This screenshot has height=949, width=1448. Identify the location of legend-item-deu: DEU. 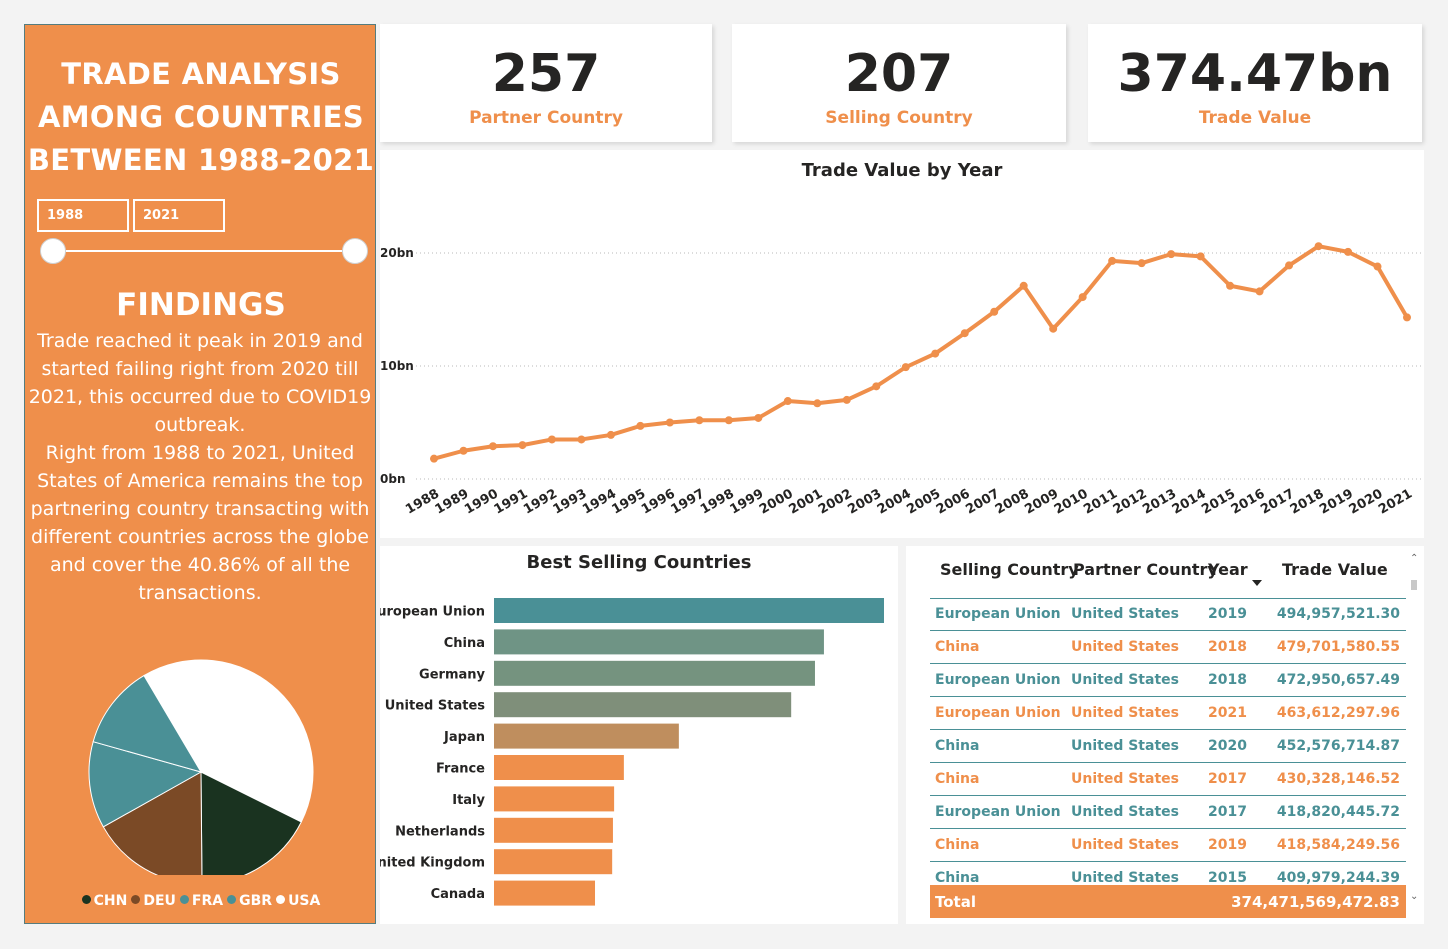
(153, 901).